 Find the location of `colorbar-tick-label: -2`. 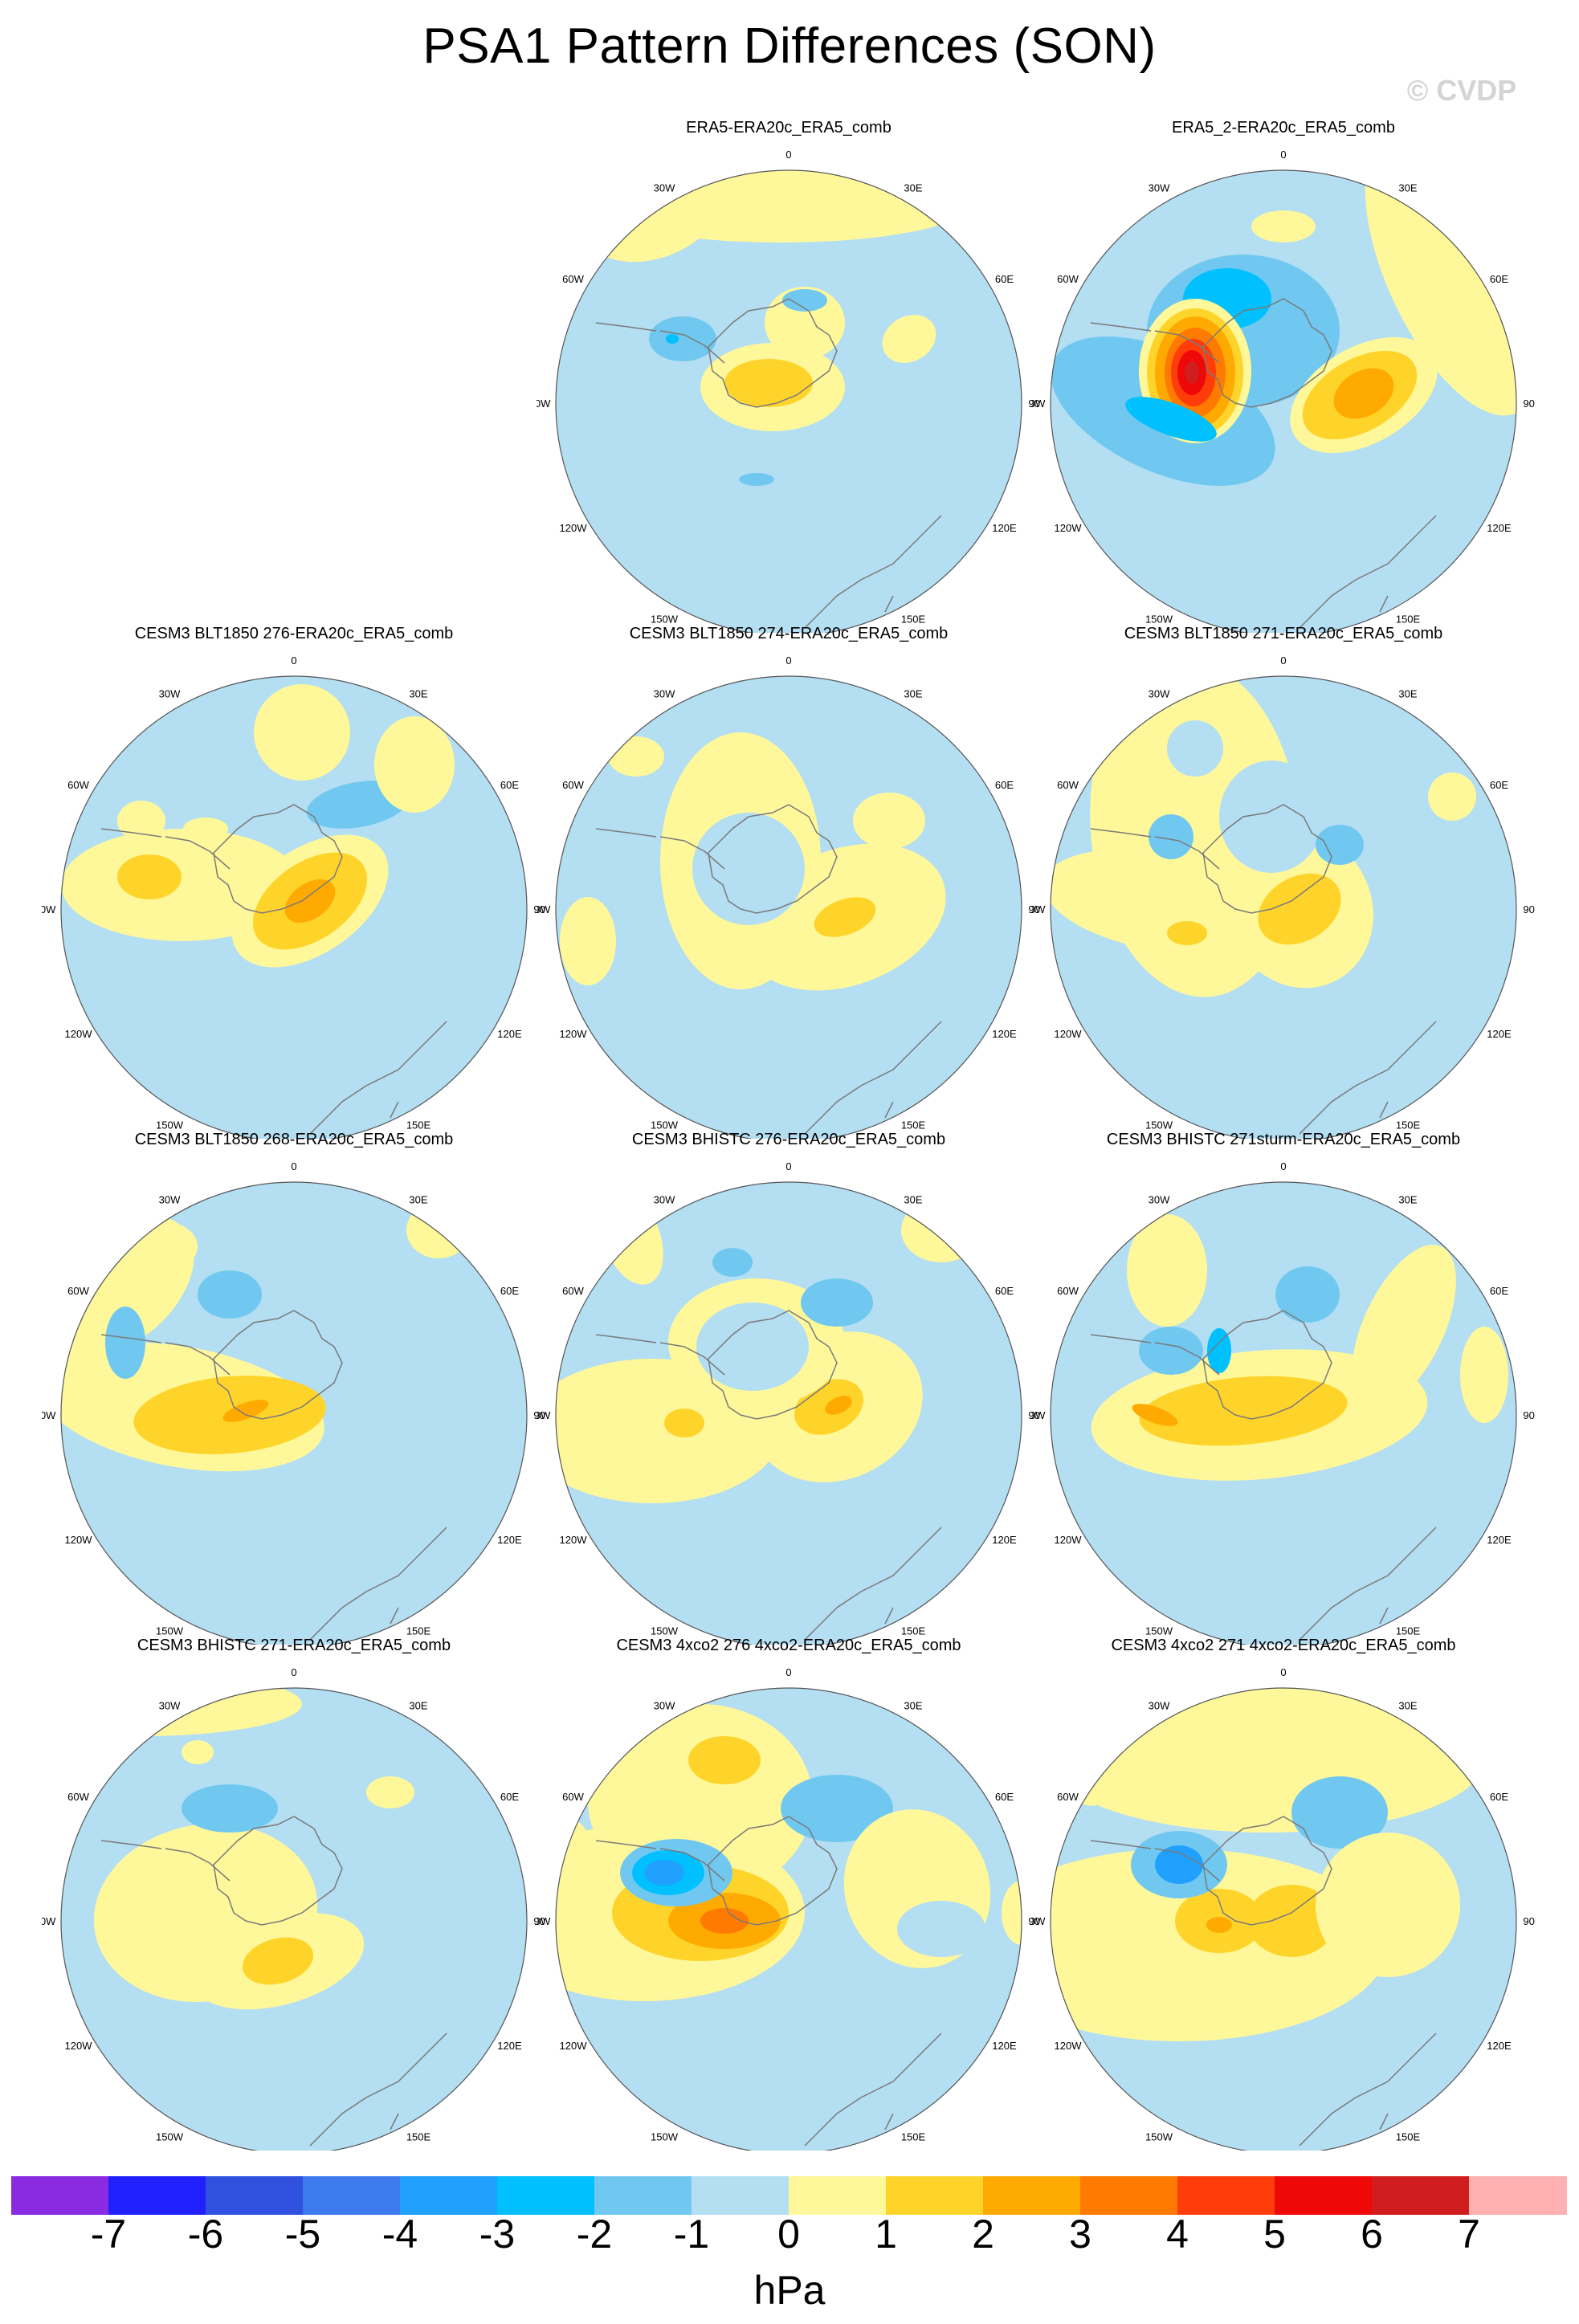

colorbar-tick-label: -2 is located at coordinates (594, 2234).